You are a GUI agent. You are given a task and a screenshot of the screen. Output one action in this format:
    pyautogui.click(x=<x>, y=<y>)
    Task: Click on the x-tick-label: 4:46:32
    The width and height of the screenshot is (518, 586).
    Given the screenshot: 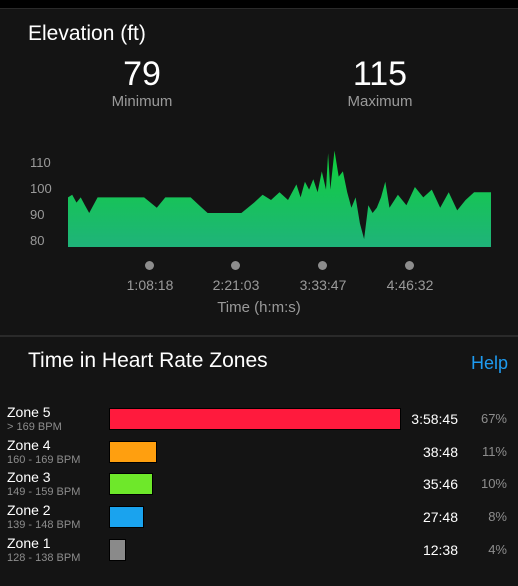 What is the action you would take?
    pyautogui.click(x=410, y=285)
    